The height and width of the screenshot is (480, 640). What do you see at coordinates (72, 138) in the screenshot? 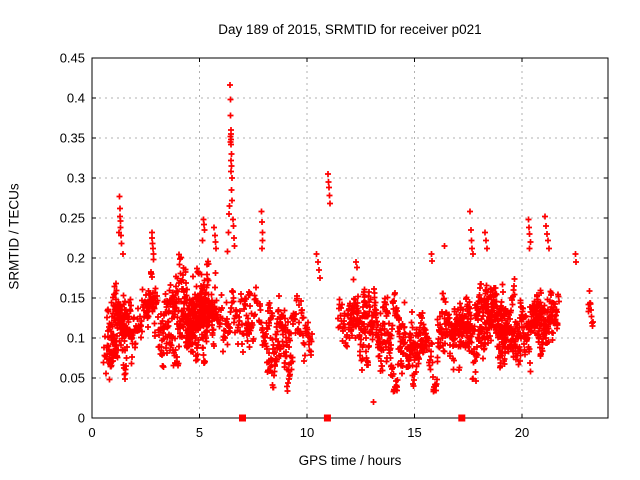
I see `y-tick-label: 0.35` at bounding box center [72, 138].